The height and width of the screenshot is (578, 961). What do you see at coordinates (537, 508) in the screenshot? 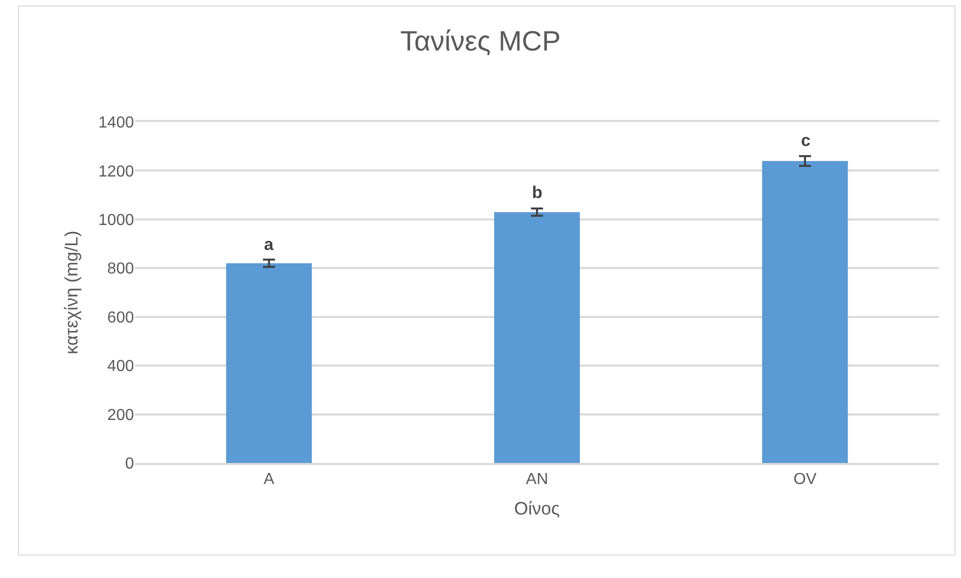
I see `x-axis-title: Οίνος` at bounding box center [537, 508].